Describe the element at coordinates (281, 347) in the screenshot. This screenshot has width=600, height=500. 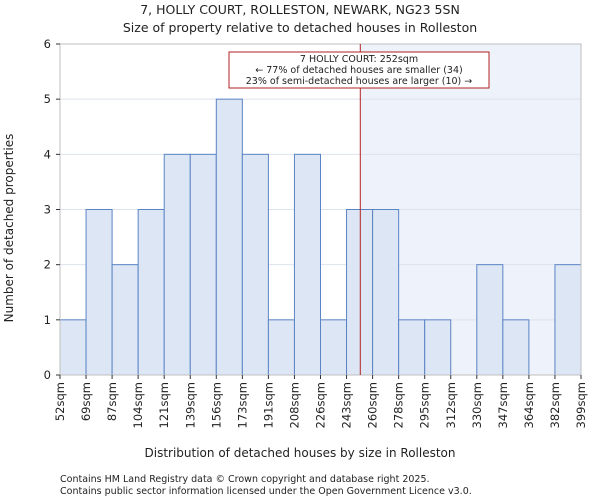
I see `bar-191sqm` at that location.